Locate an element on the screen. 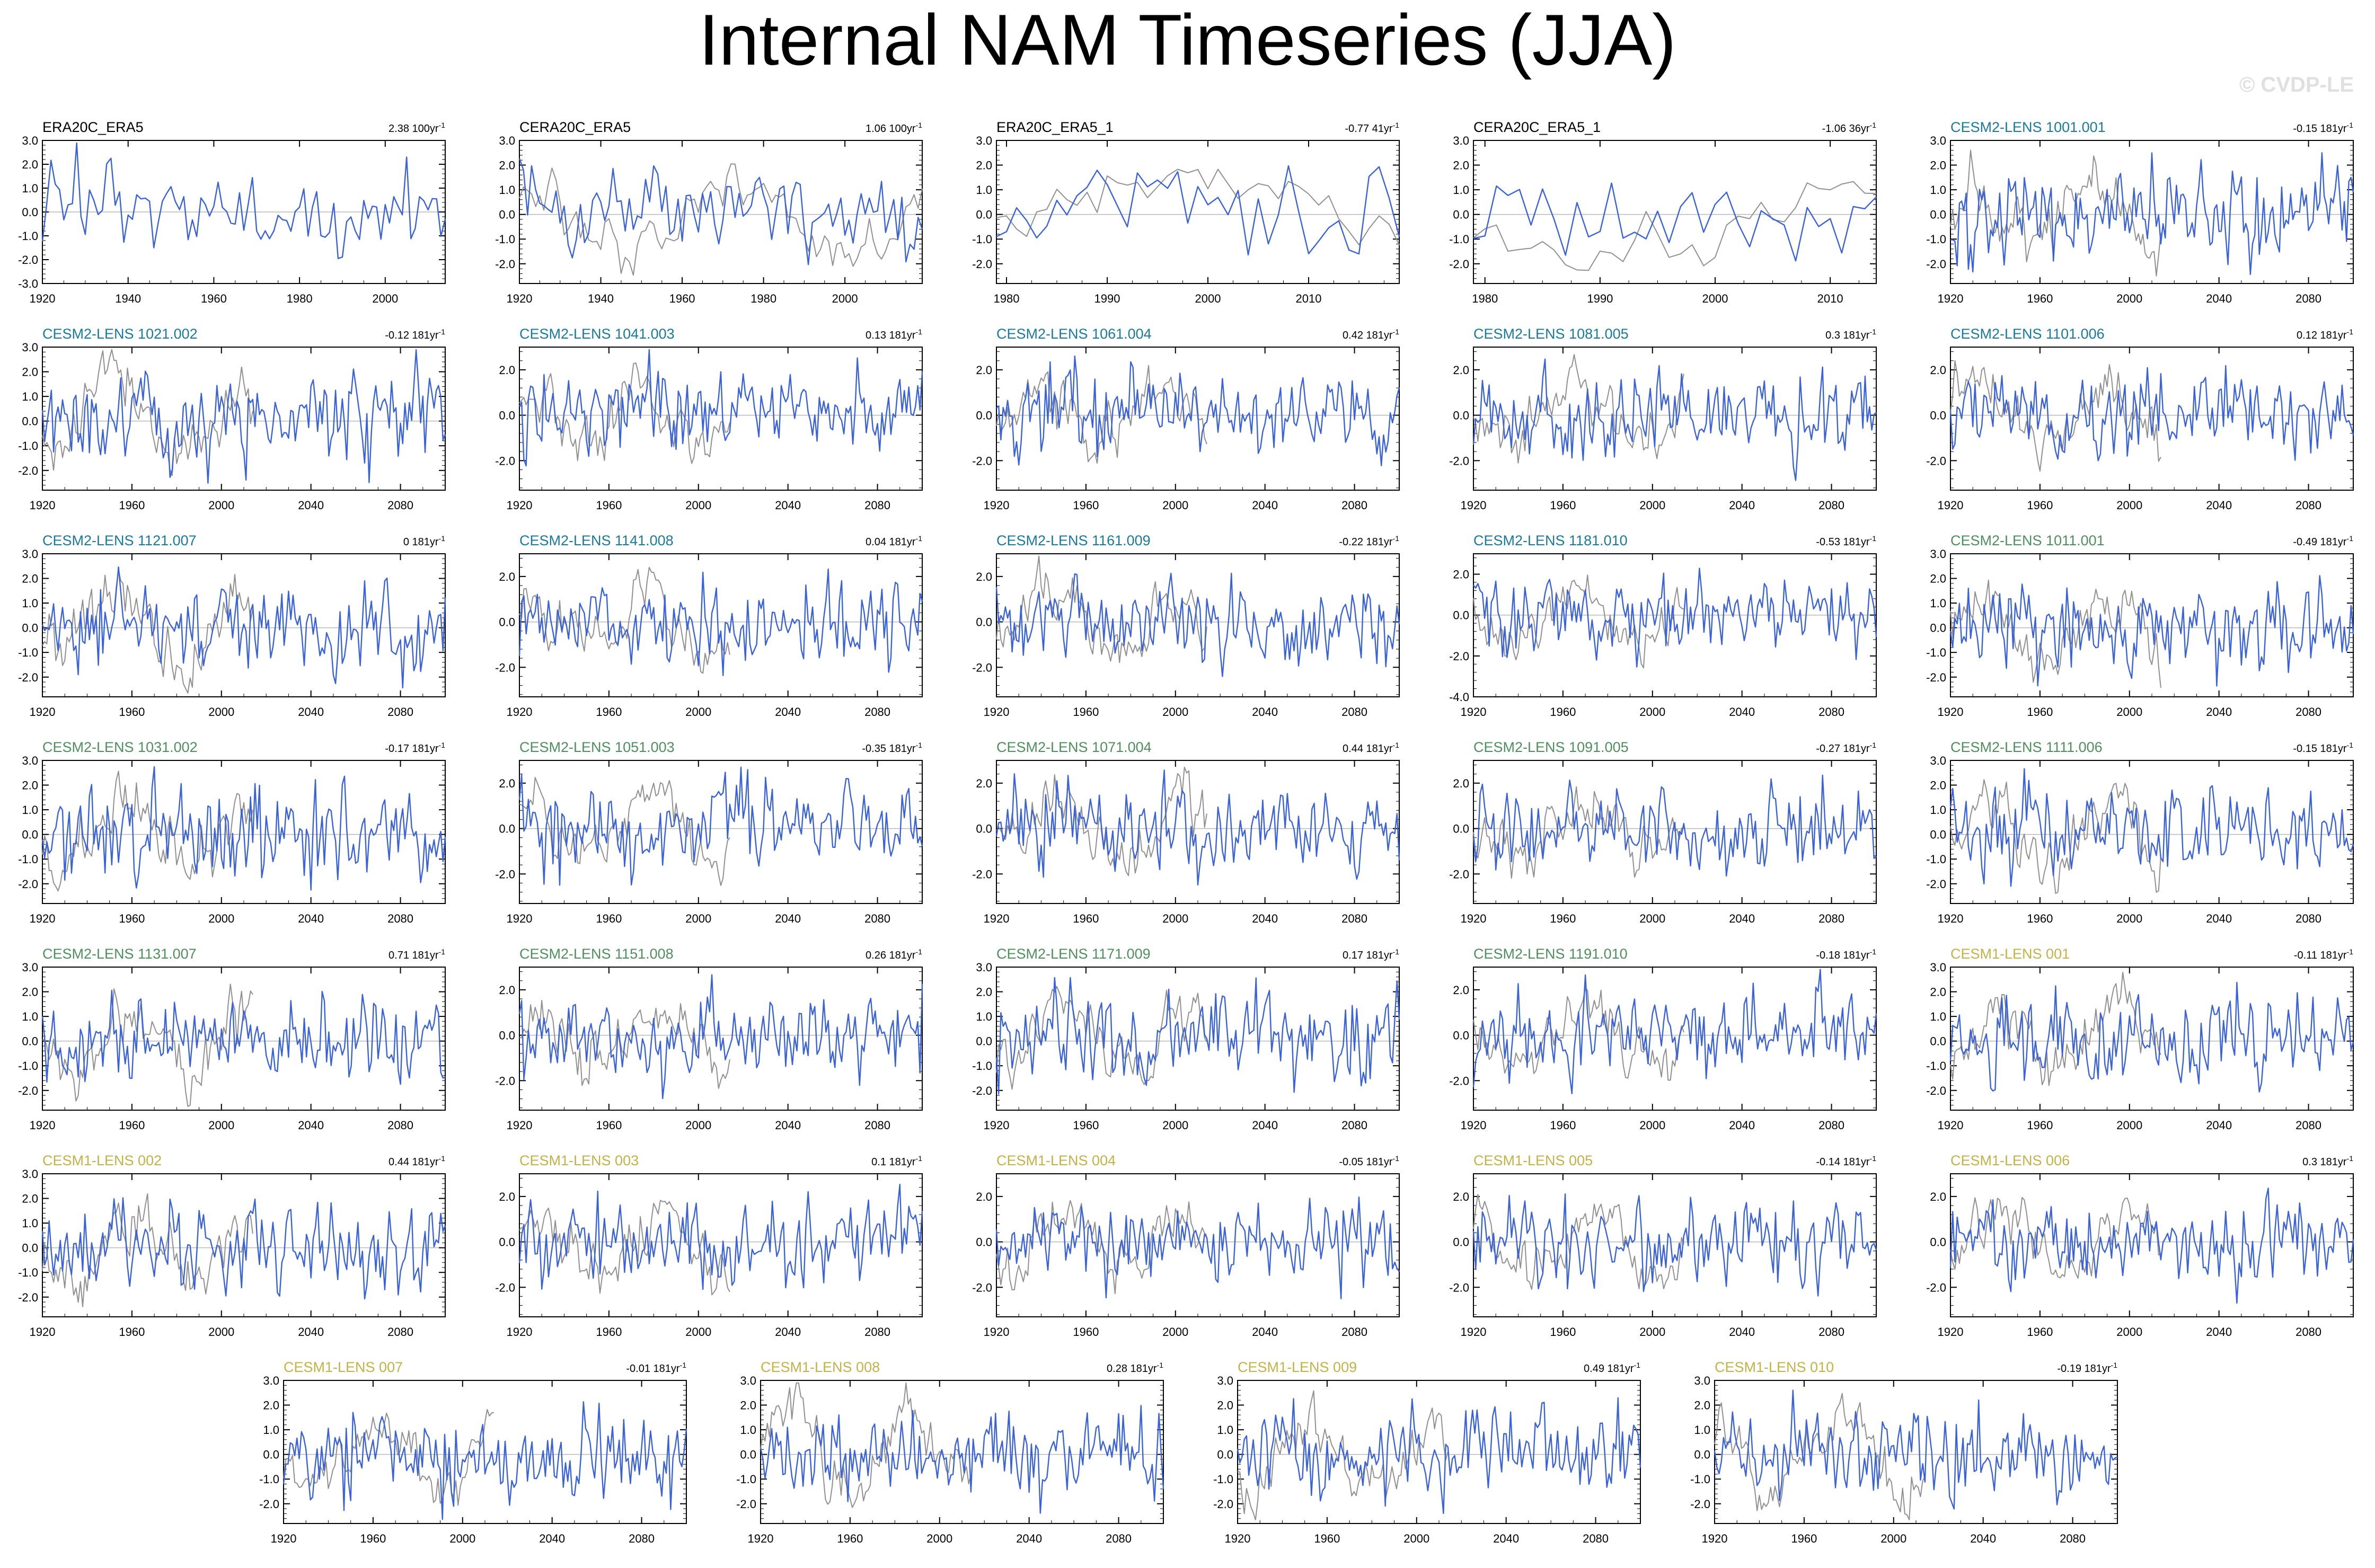 This screenshot has height=1568, width=2375. trend-label: -0.18 181yr-1 is located at coordinates (1846, 954).